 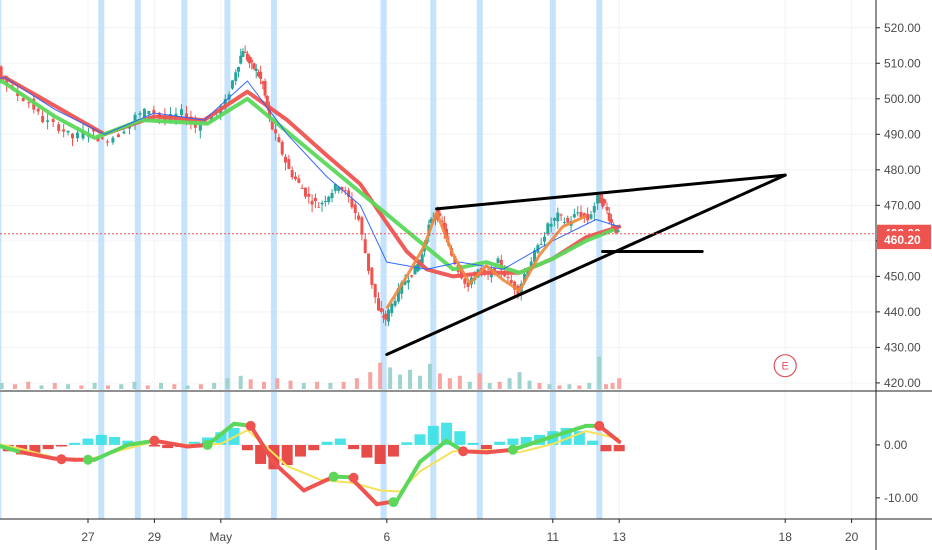 What do you see at coordinates (902, 347) in the screenshot?
I see `price-tick-label: 430.00` at bounding box center [902, 347].